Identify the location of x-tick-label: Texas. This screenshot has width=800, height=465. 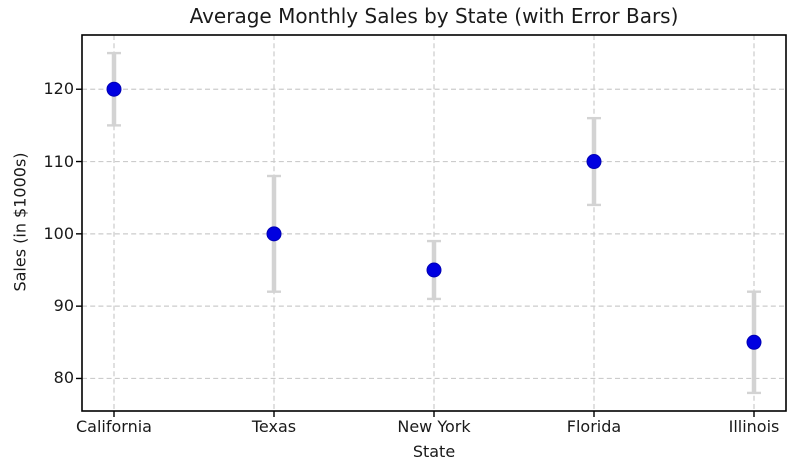
(274, 426).